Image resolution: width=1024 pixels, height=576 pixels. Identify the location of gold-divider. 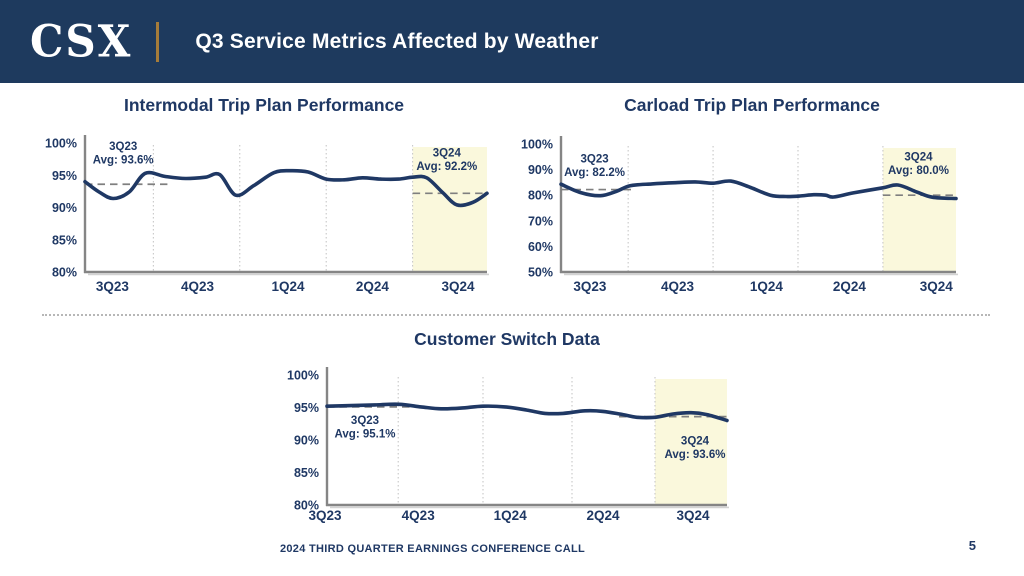
(158, 41).